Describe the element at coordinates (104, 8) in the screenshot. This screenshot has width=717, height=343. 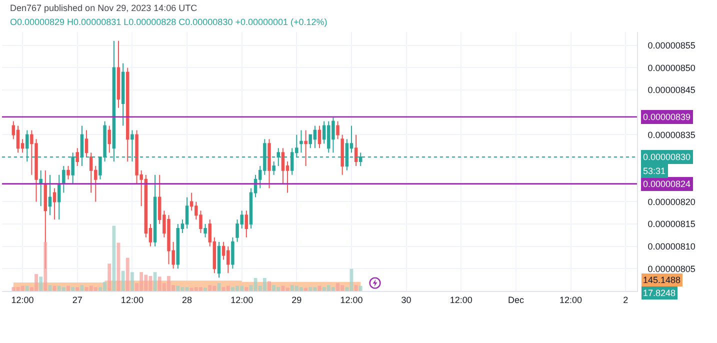
I see `text: Den767 published on Nov 29, 2023 14:06 UTC` at that location.